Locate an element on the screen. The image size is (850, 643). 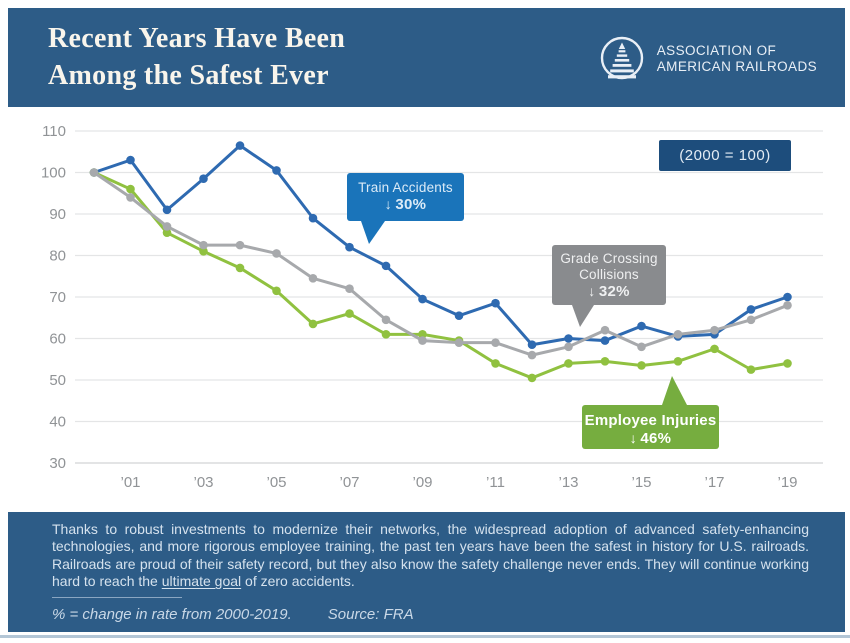
grade-crossing-callout: Grade Crossing Collisions ↓ 32% is located at coordinates (609, 286).